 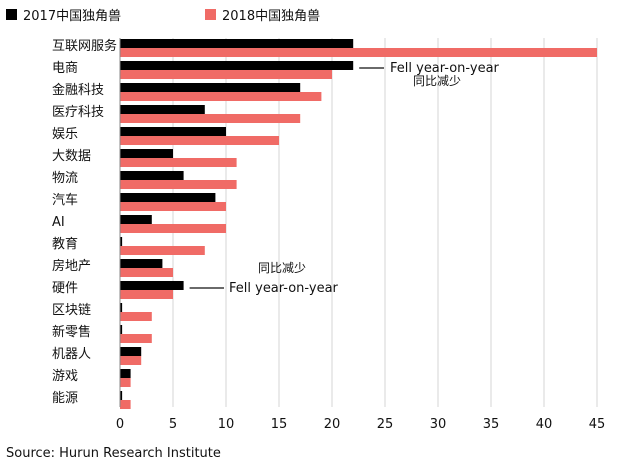 What do you see at coordinates (58, 222) in the screenshot?
I see `category-label: AI` at bounding box center [58, 222].